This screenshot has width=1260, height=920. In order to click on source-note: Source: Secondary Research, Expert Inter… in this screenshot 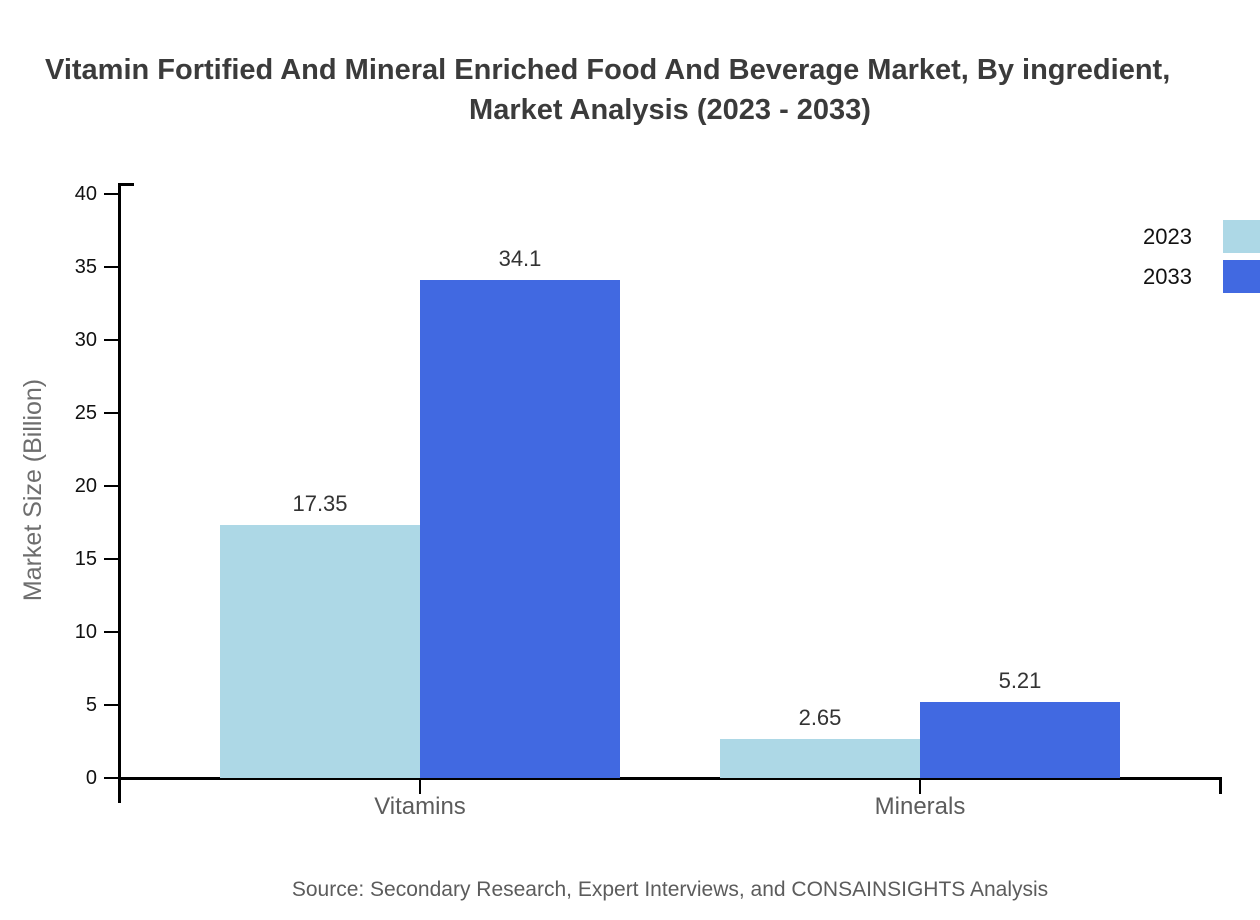, I will do `click(670, 889)`.